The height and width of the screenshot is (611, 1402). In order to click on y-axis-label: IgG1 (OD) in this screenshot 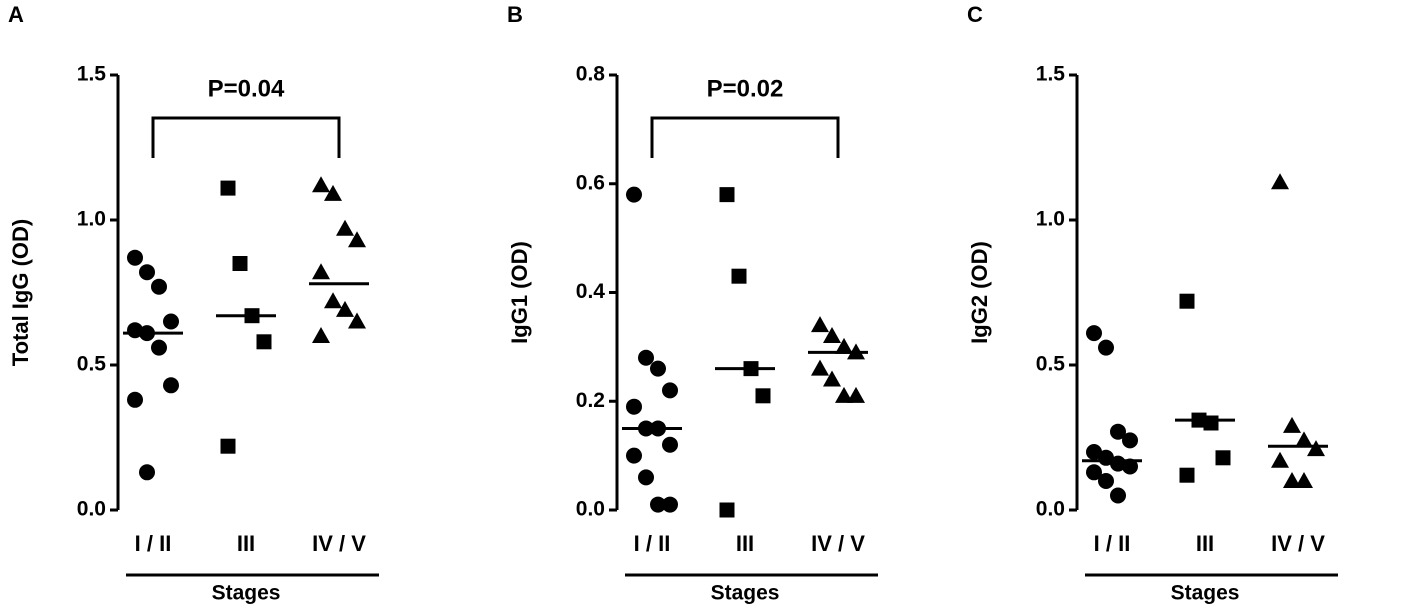, I will do `click(519, 292)`.